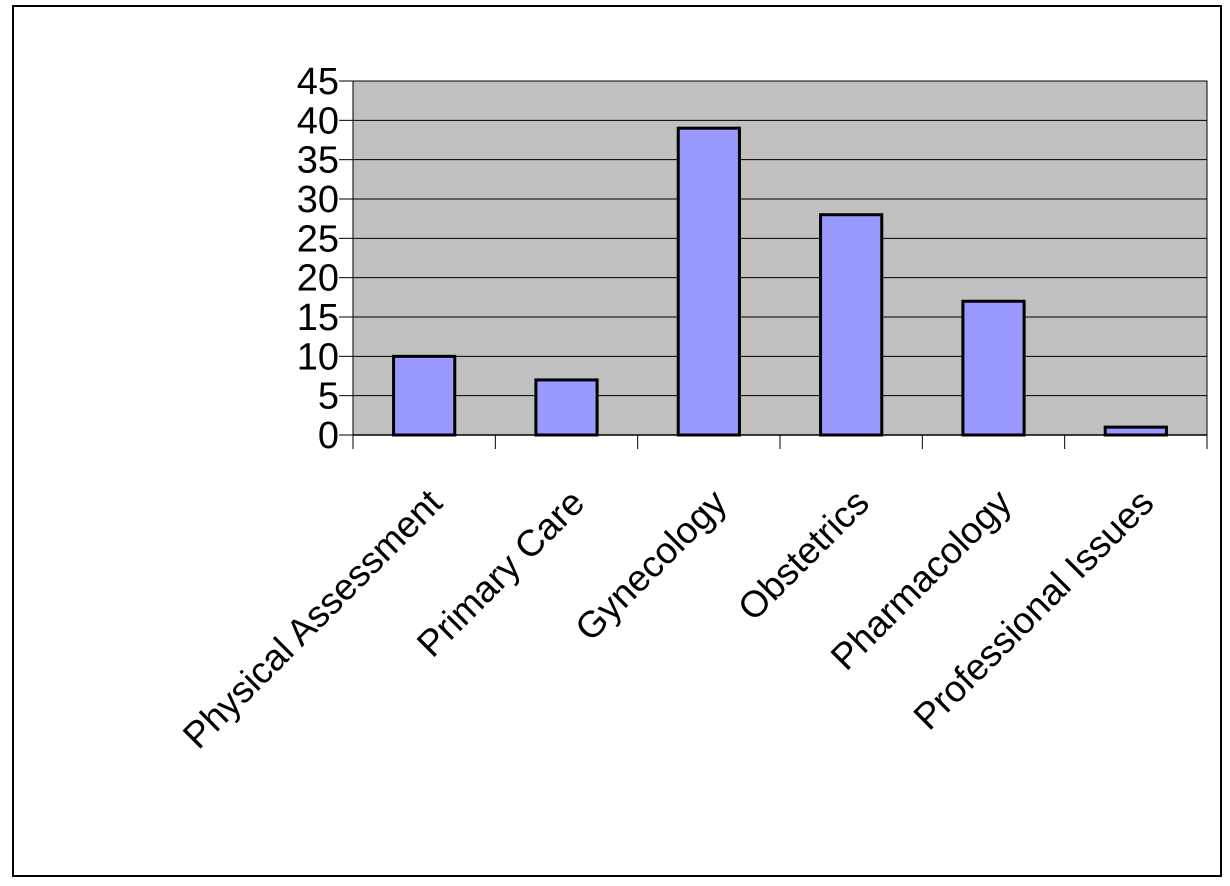  I want to click on y-tick-label: 30, so click(318, 200).